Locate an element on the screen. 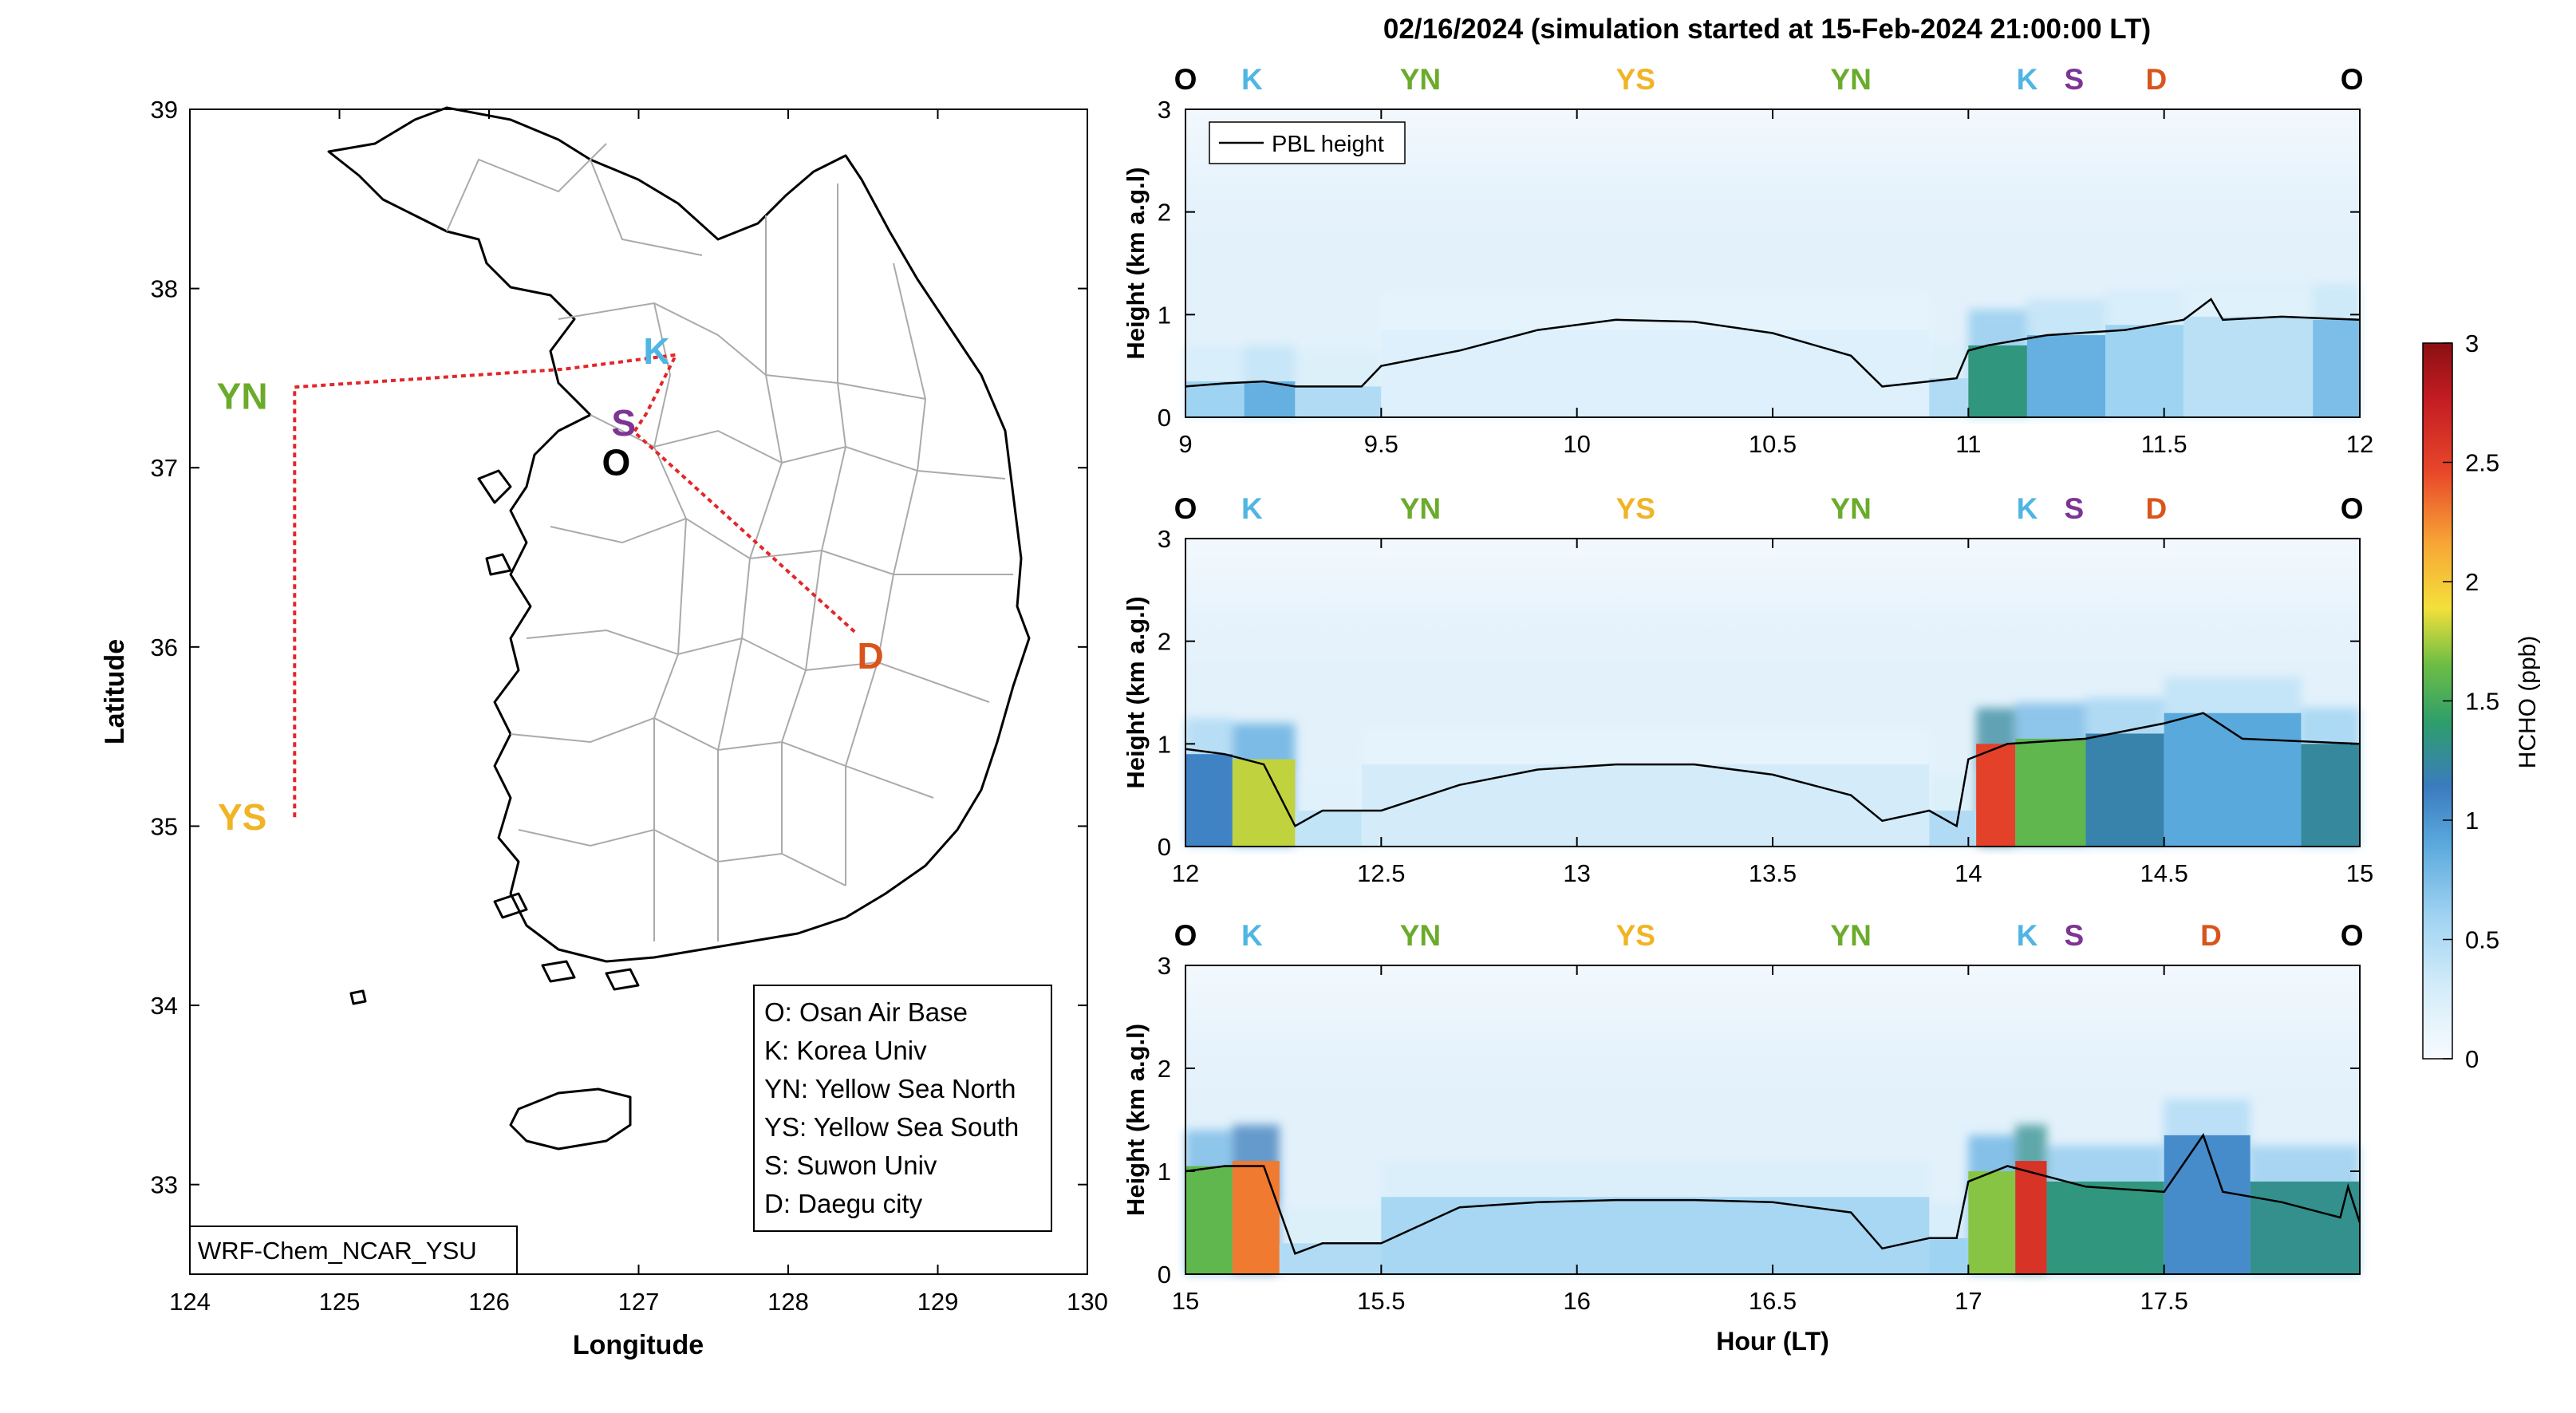  profile-xtick-label: 16.5 is located at coordinates (1773, 1301).